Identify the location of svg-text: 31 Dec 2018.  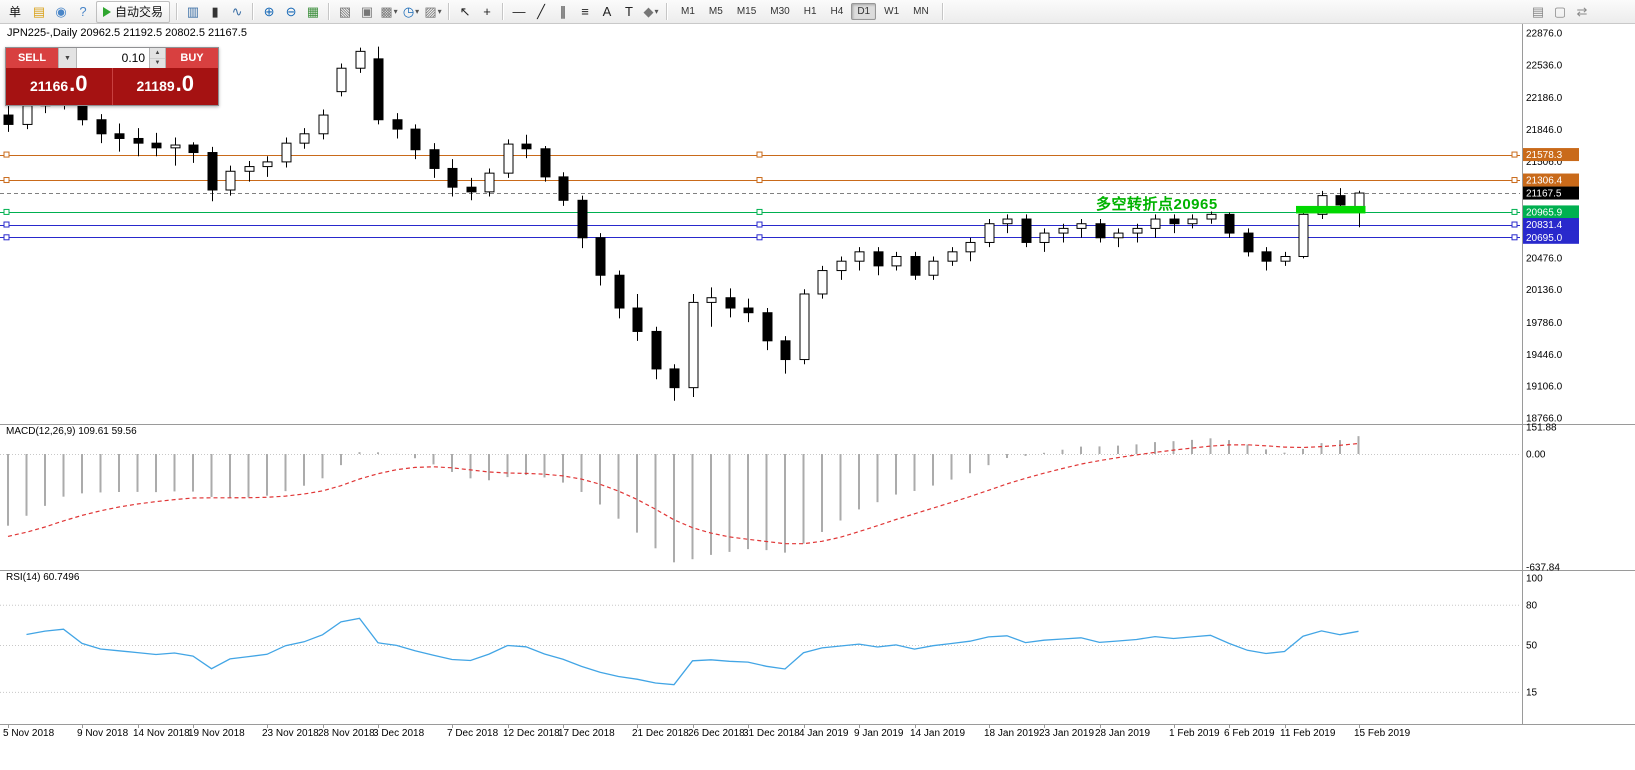
(771, 733).